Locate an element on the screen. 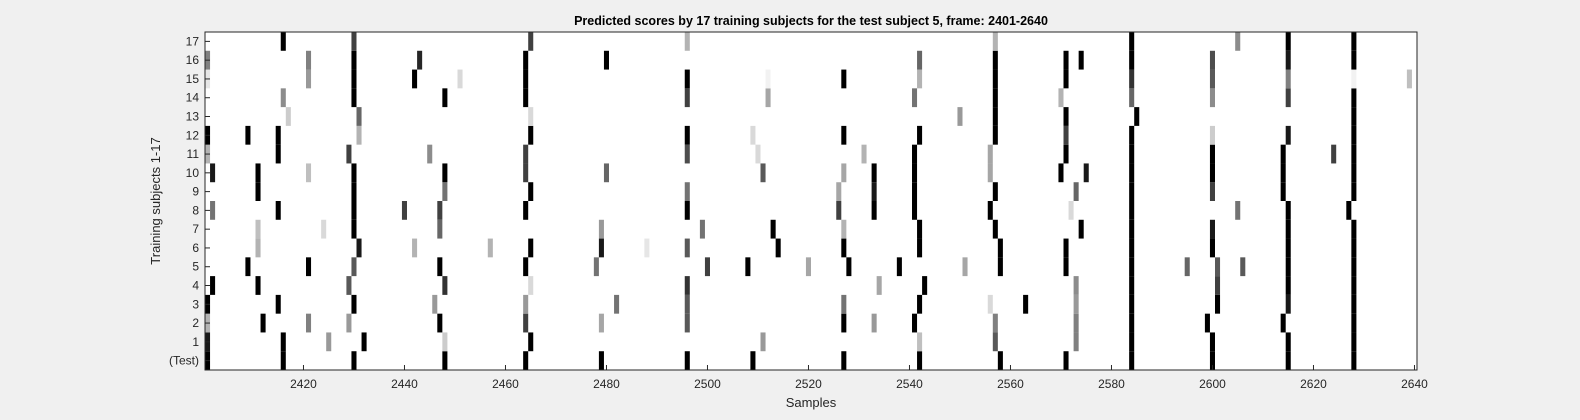 The image size is (1580, 420). x-tick-label: 2500 is located at coordinates (707, 384).